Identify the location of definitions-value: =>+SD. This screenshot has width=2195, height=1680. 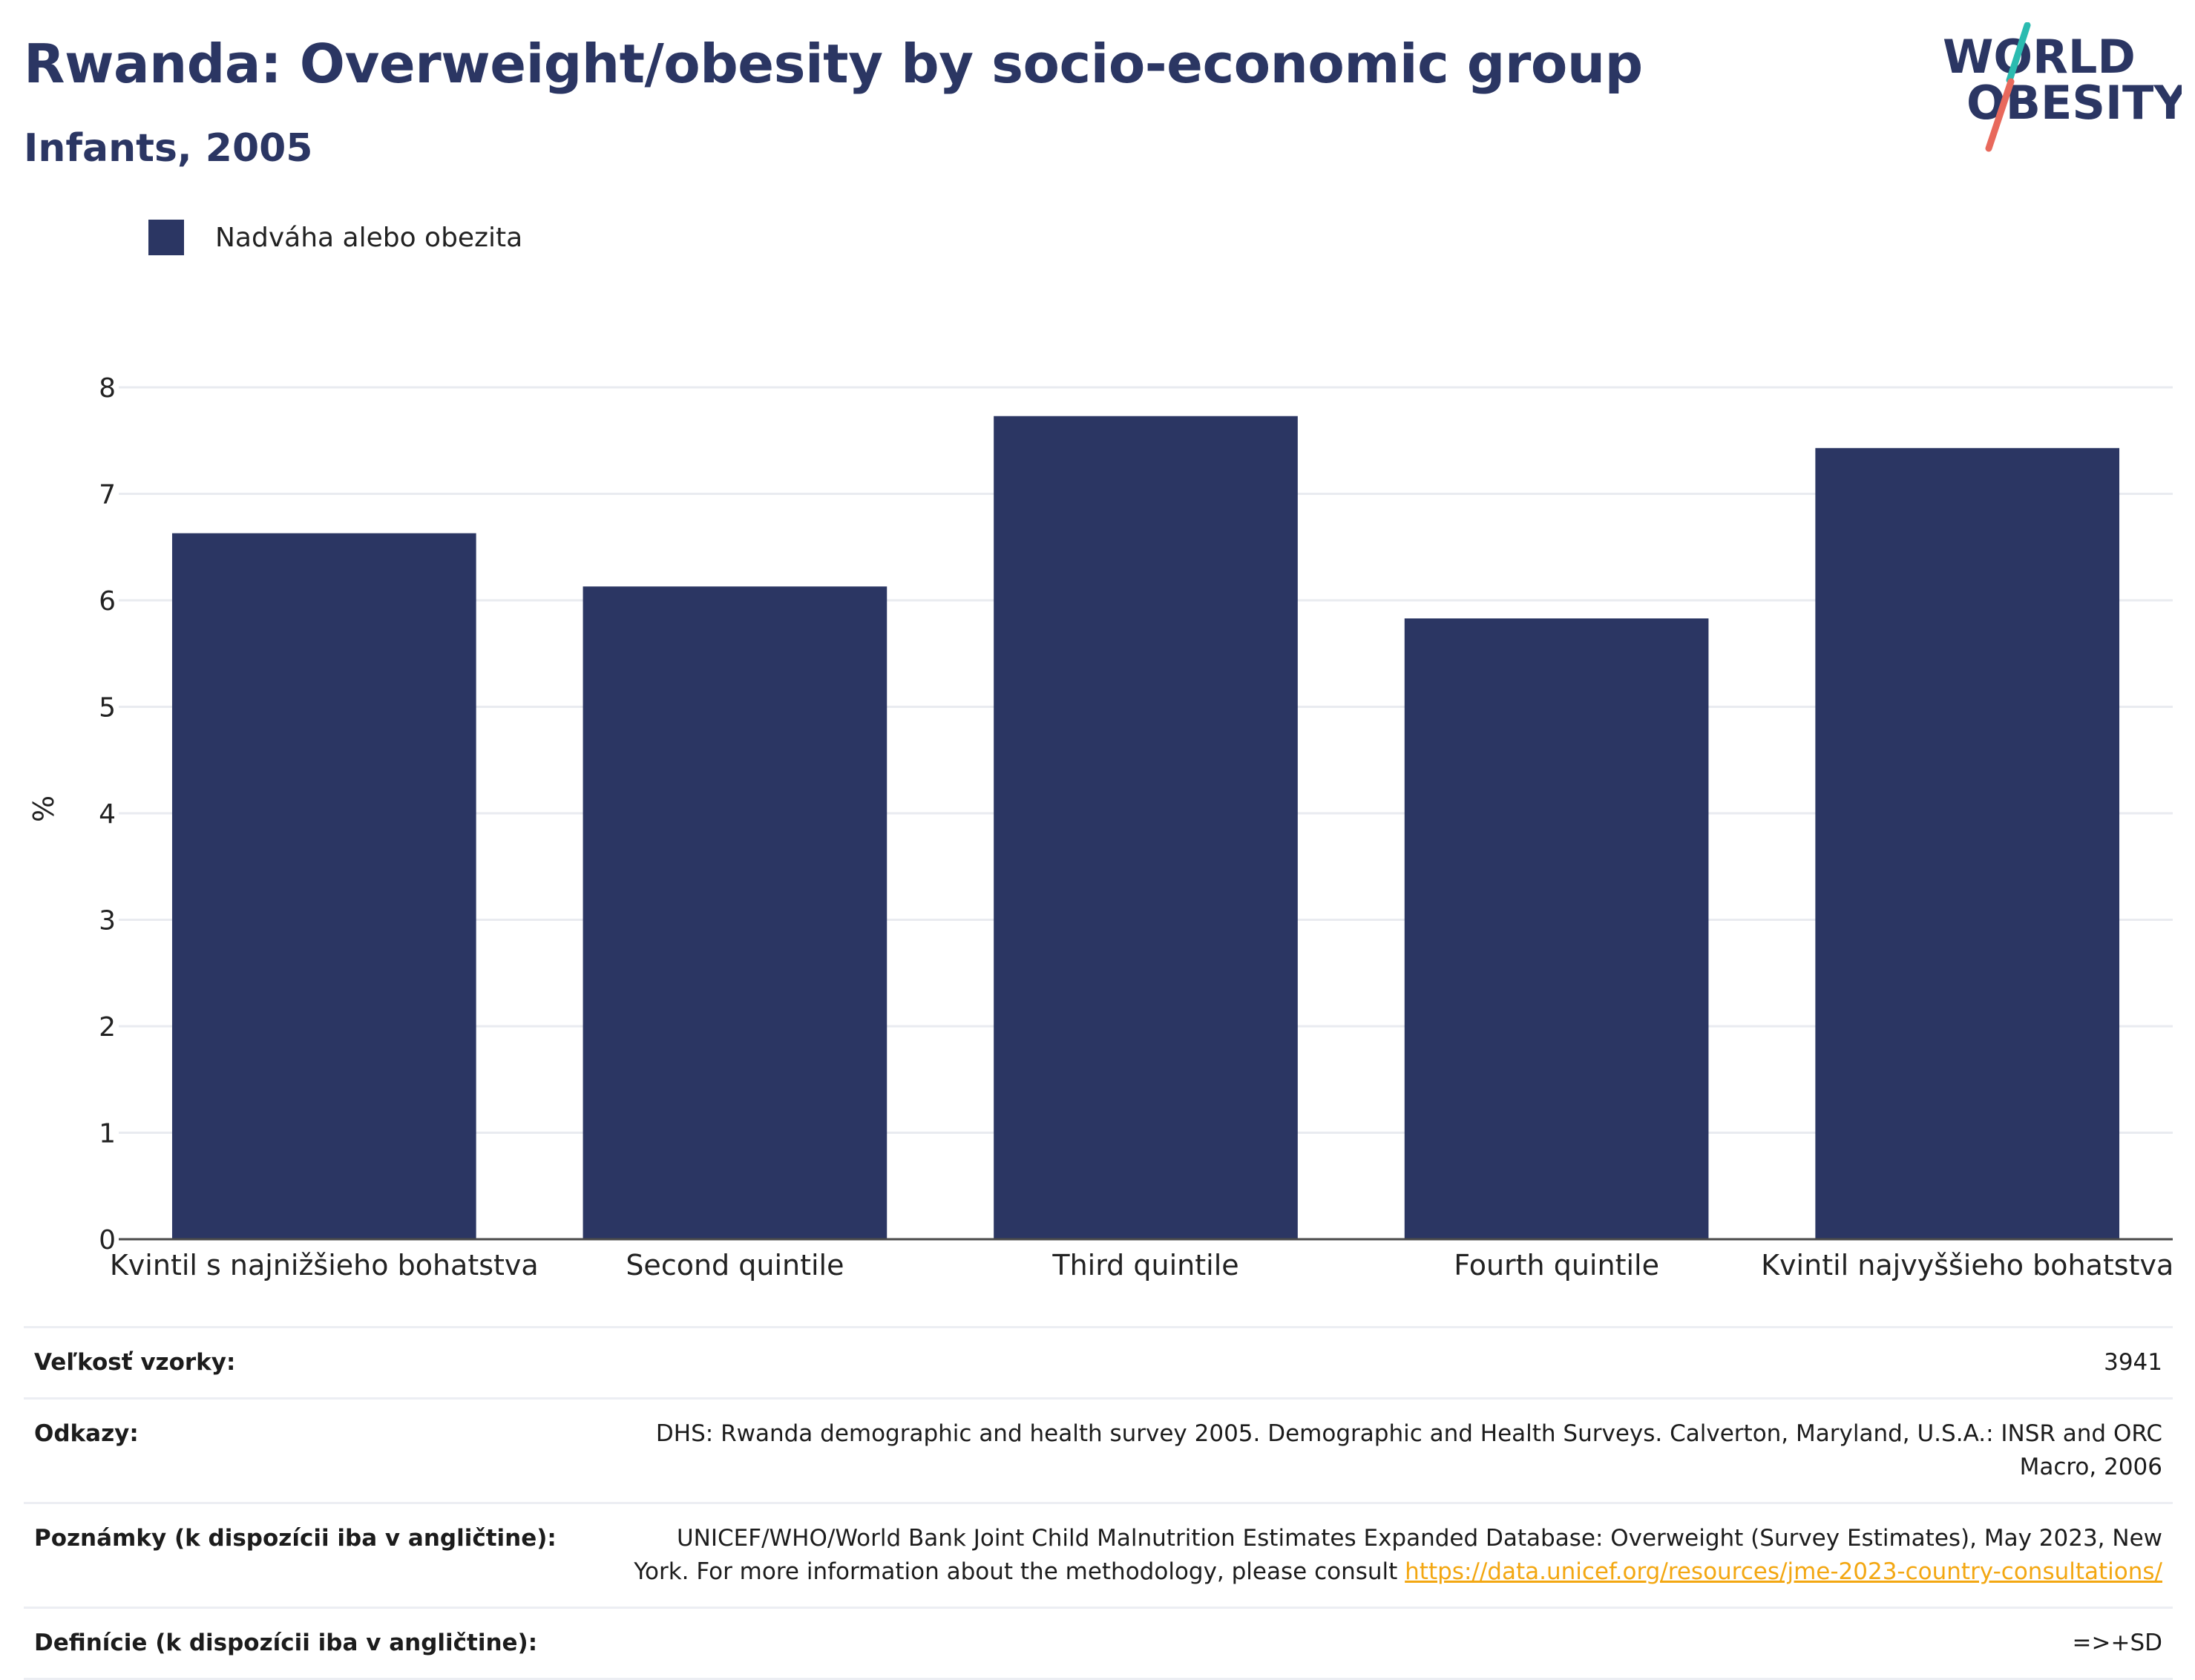
(2117, 1643).